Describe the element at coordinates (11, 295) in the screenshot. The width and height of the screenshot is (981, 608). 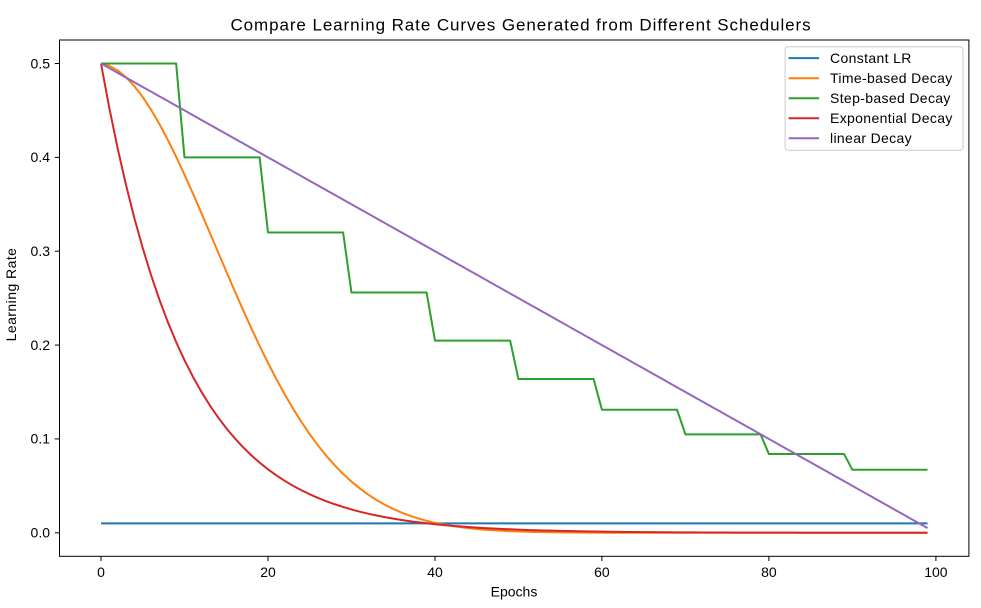
I see `svg-text: Learning Rate` at that location.